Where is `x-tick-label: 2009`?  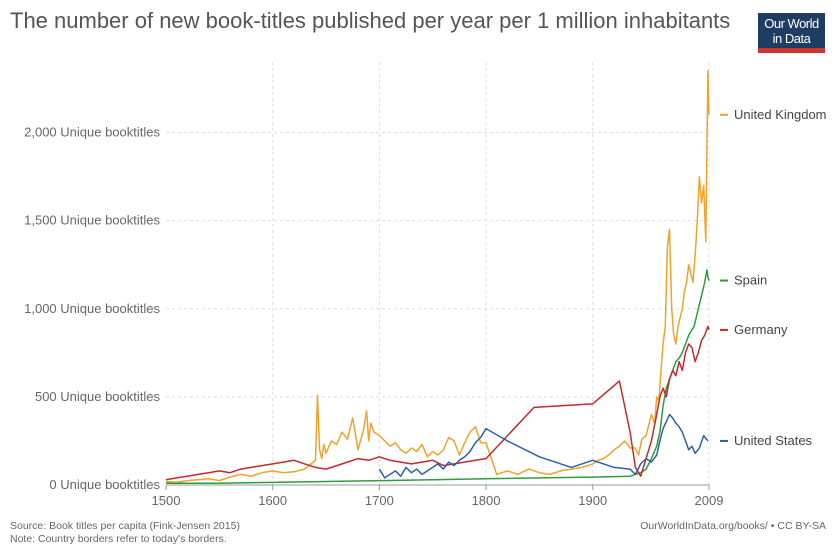 x-tick-label: 2009 is located at coordinates (709, 500).